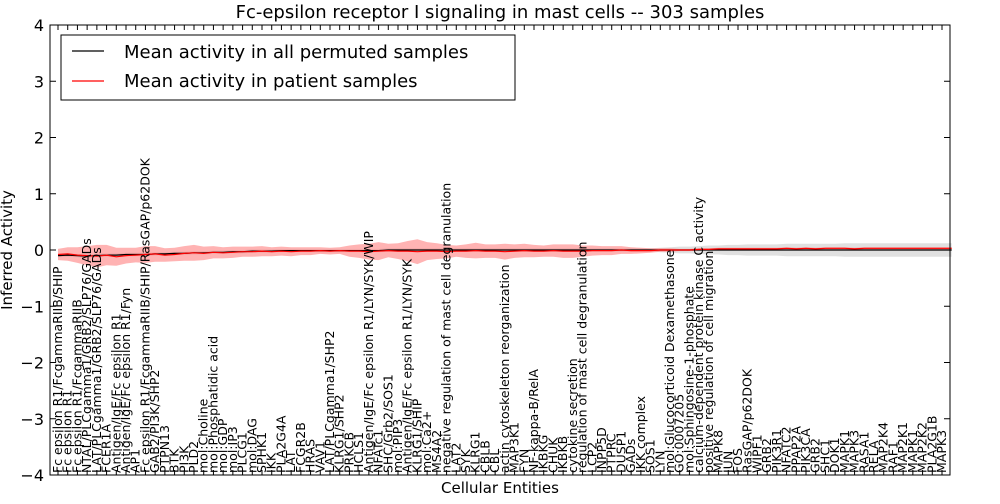 The image size is (1000, 504). What do you see at coordinates (552, 455) in the screenshot?
I see `x-tick-label: CHUK` at bounding box center [552, 455].